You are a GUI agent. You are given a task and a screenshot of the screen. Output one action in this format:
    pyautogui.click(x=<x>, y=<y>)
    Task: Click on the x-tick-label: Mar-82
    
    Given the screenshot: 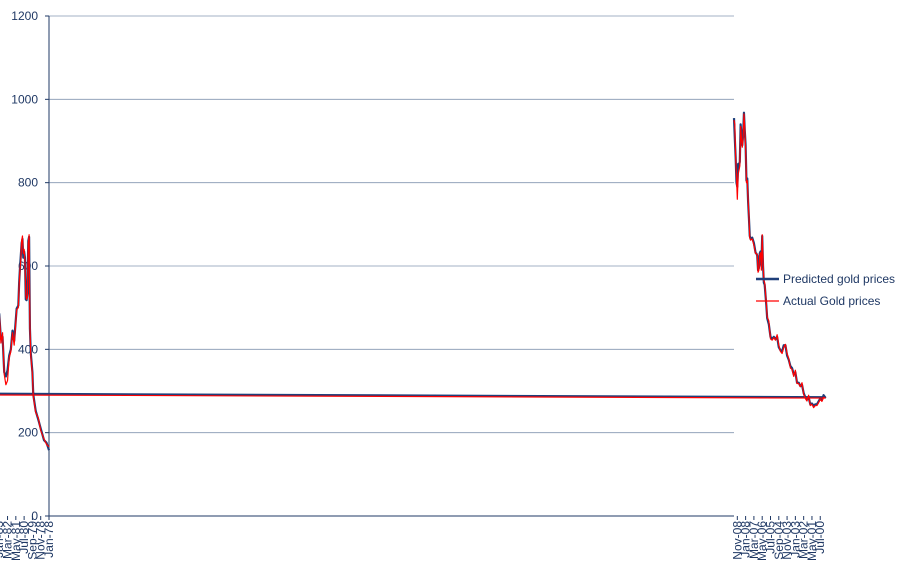 What is the action you would take?
    pyautogui.click(x=8, y=540)
    